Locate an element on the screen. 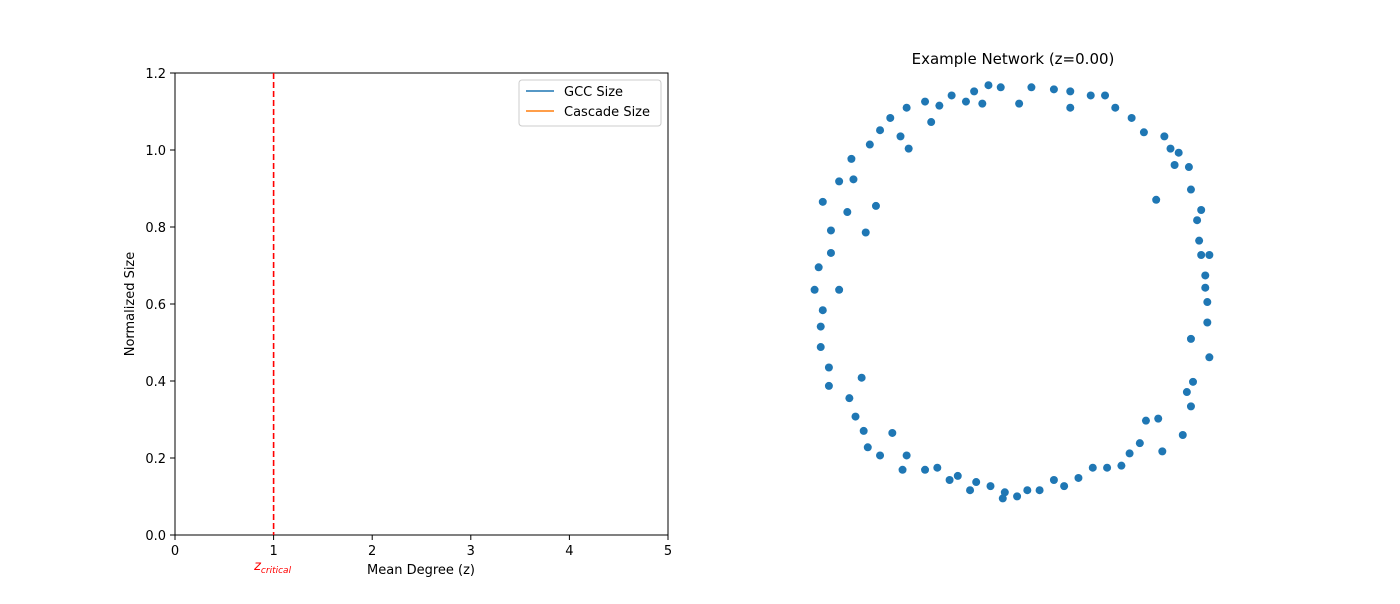  x-tick-label: 1 is located at coordinates (273, 551).